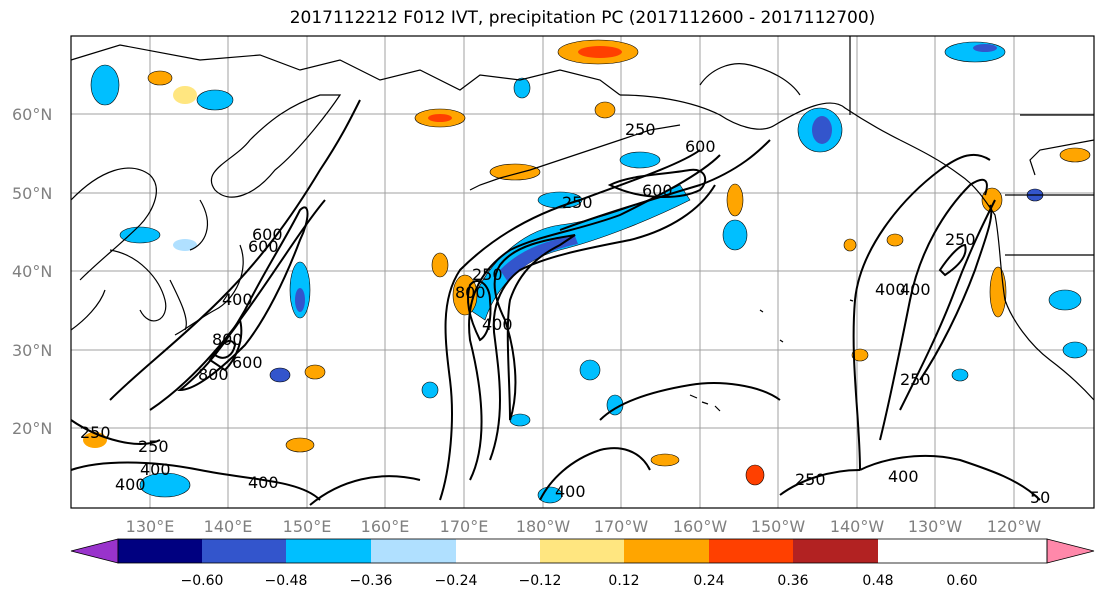 The image size is (1105, 601). Describe the element at coordinates (32, 193) in the screenshot. I see `lat-label-50n: 50°N` at that location.